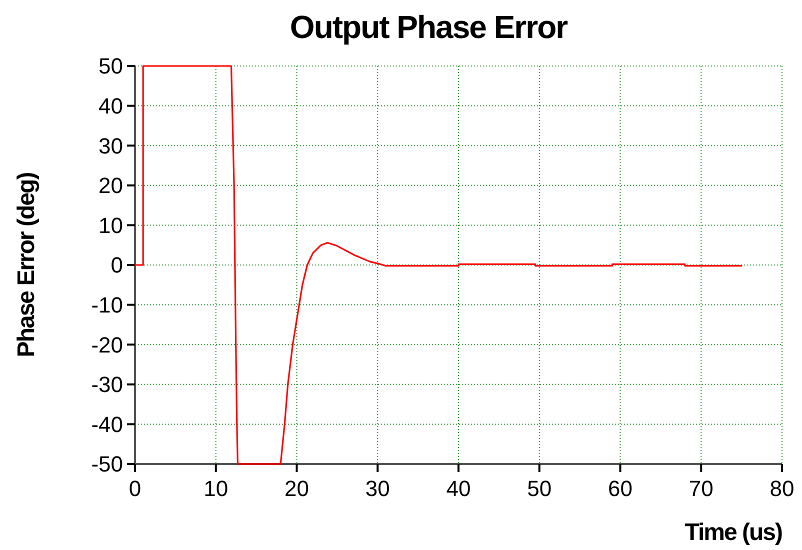 This screenshot has height=550, width=802. I want to click on x-axis-title: Time (us), so click(733, 532).